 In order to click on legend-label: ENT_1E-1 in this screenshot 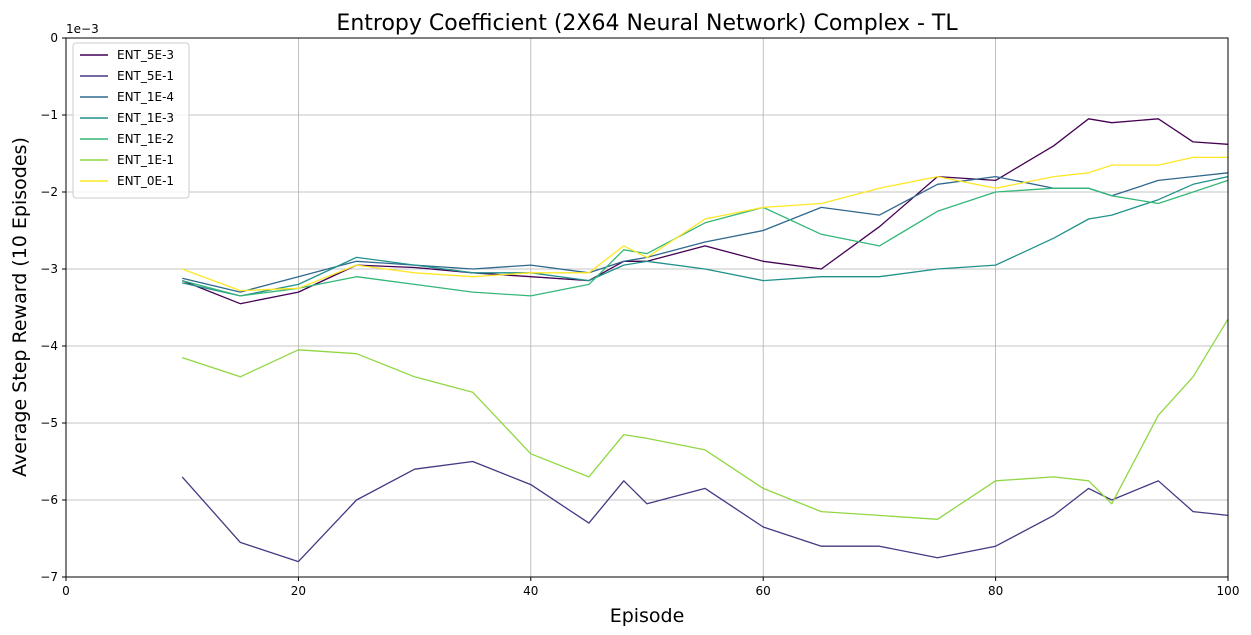, I will do `click(145, 160)`.